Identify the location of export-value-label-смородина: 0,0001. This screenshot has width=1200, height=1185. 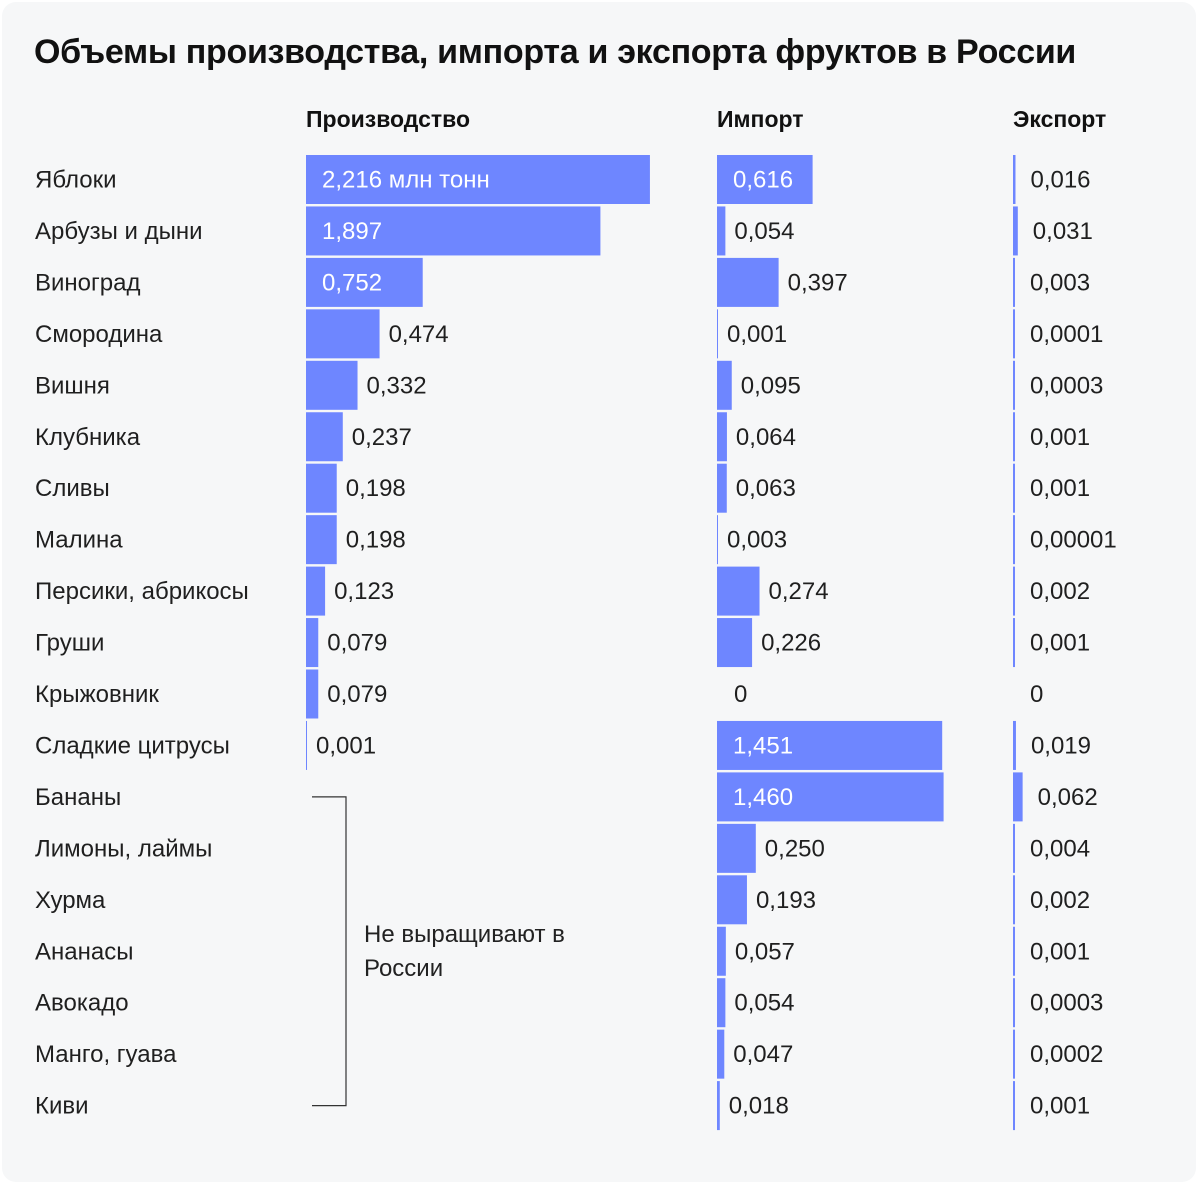
(1066, 334).